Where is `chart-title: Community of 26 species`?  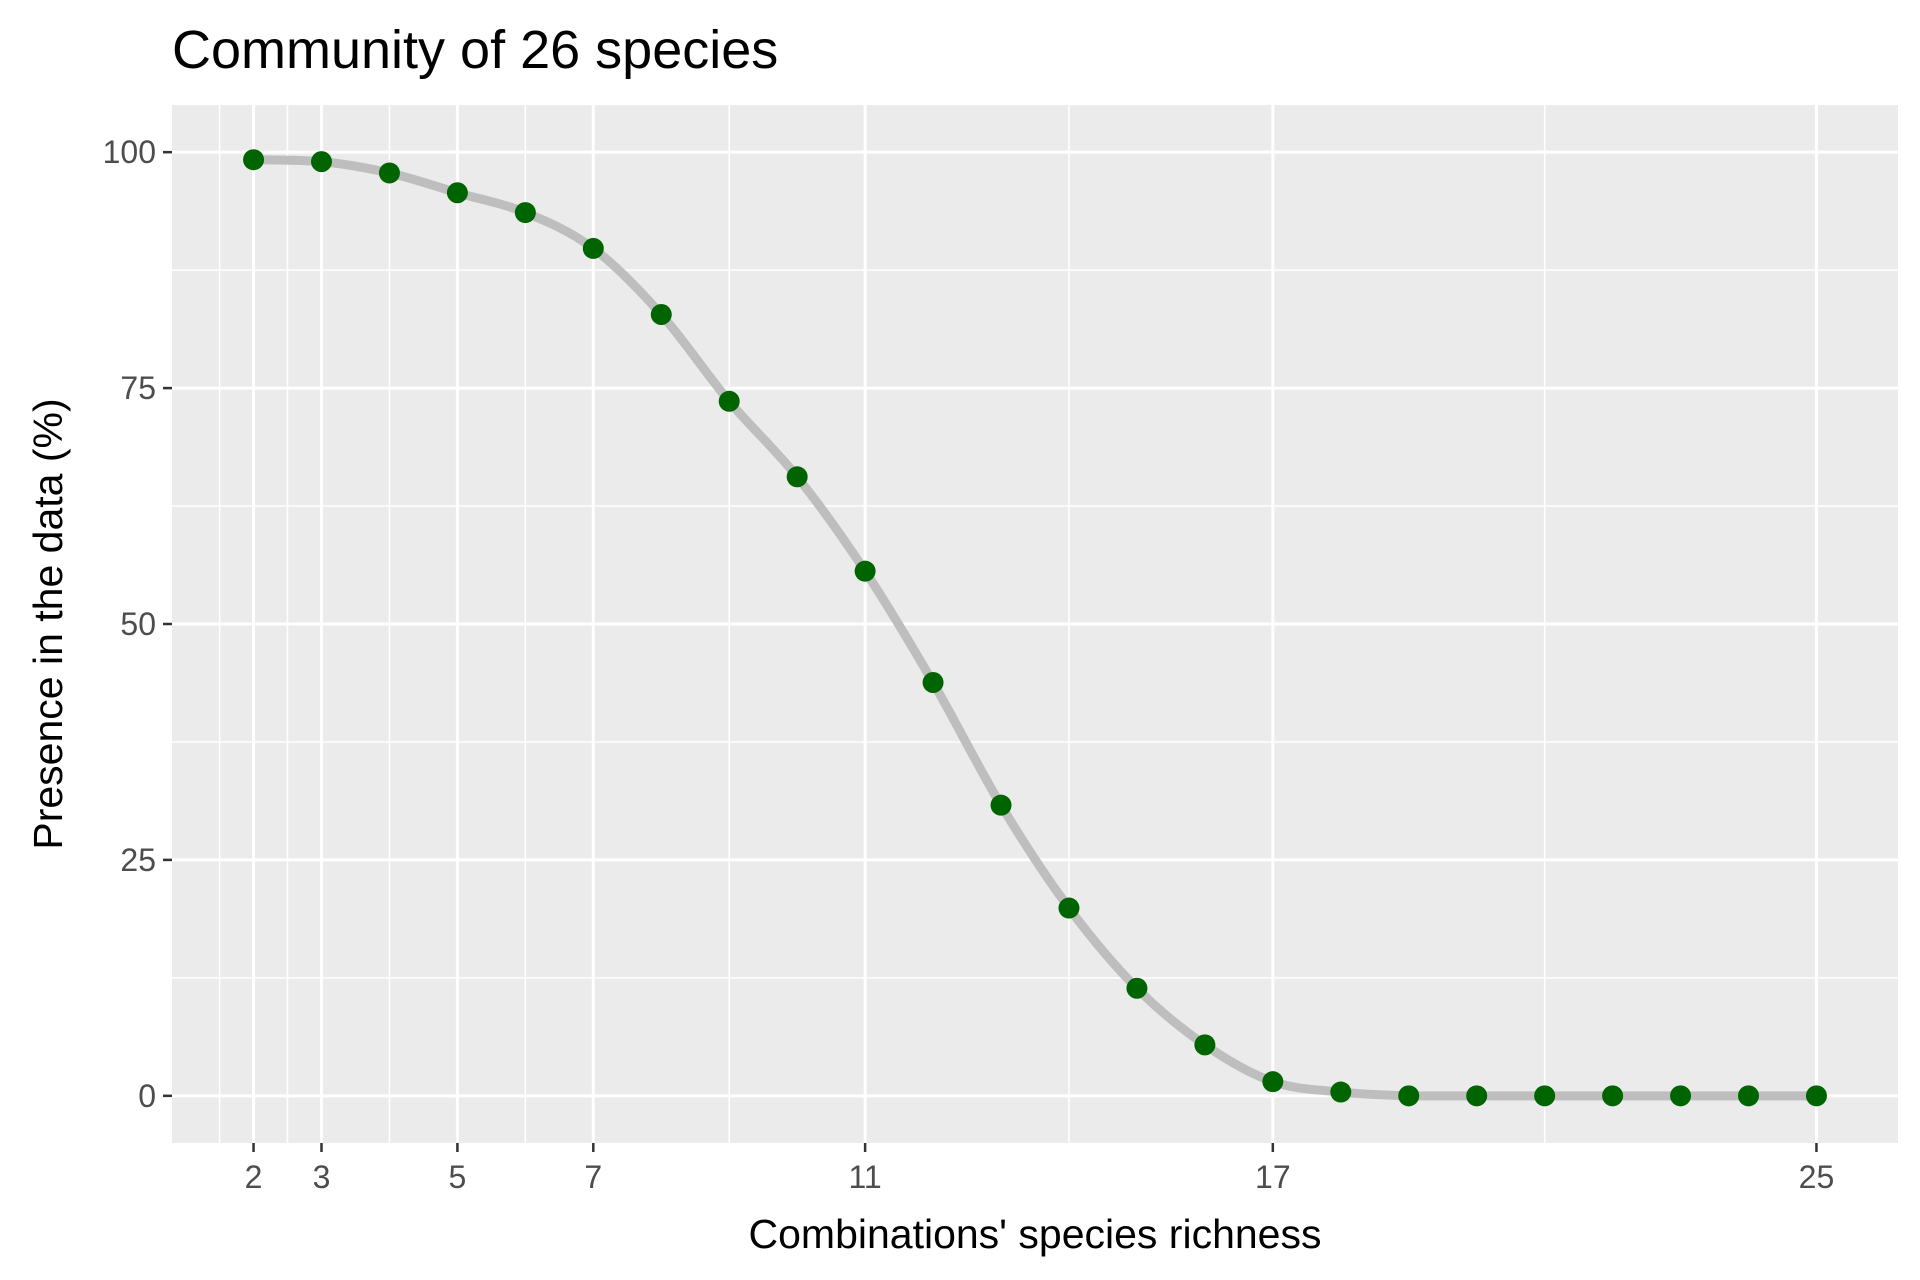
chart-title: Community of 26 species is located at coordinates (475, 50).